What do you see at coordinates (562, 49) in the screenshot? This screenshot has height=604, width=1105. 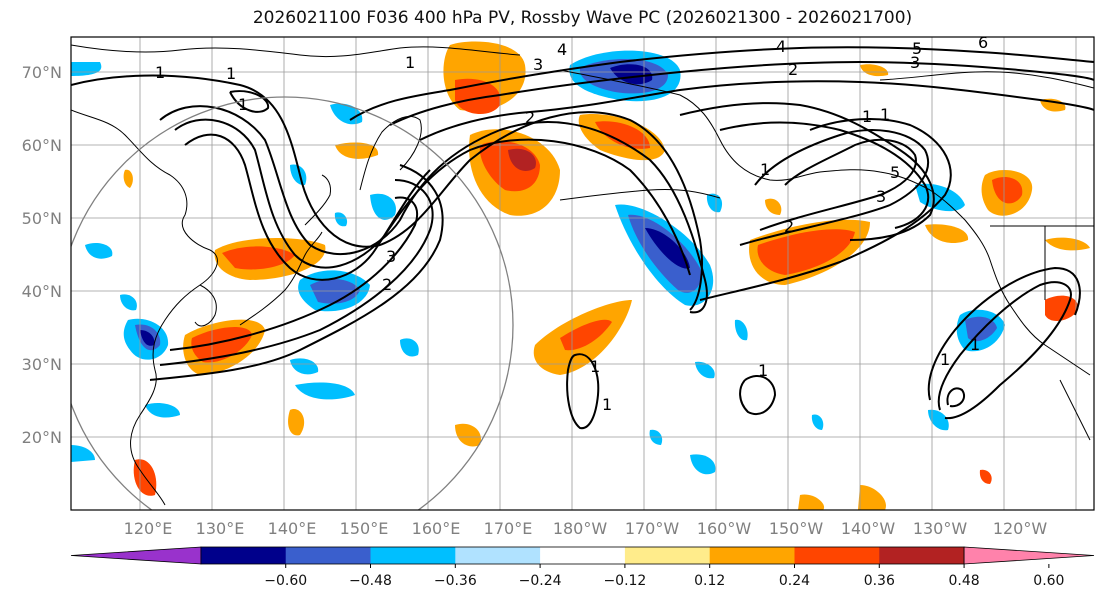 I see `contour-label: 4` at bounding box center [562, 49].